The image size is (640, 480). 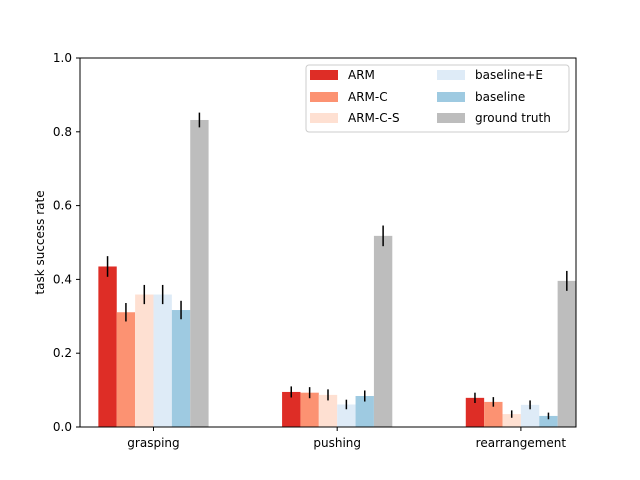 What do you see at coordinates (548, 421) in the screenshot?
I see `bar-baseline-rearrangement` at bounding box center [548, 421].